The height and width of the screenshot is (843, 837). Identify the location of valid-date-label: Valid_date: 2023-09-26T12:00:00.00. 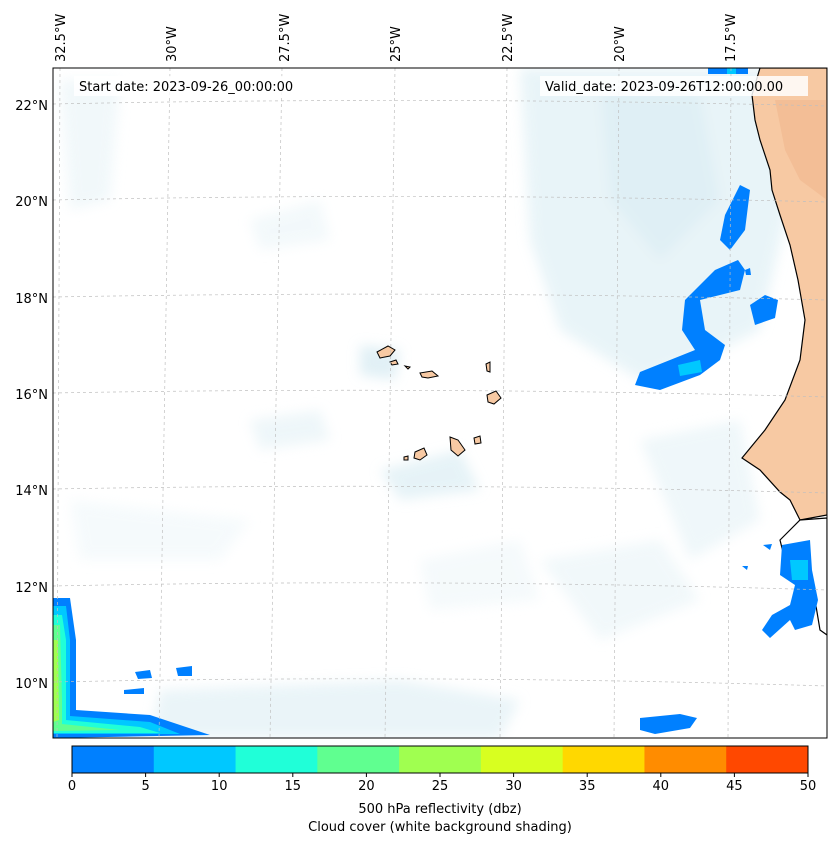
(664, 87).